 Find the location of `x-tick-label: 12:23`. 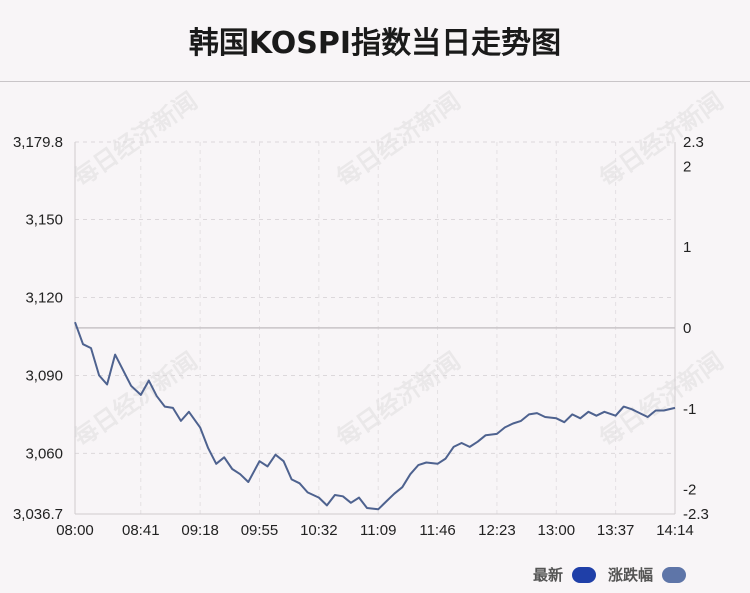

x-tick-label: 12:23 is located at coordinates (497, 530).